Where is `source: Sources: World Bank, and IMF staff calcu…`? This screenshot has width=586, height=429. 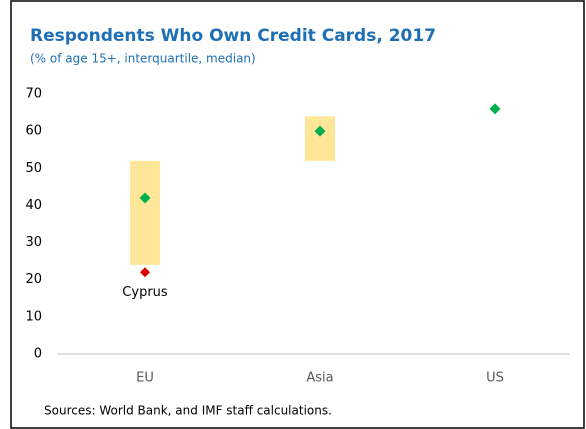 source: Sources: World Bank, and IMF staff calcu… is located at coordinates (188, 411).